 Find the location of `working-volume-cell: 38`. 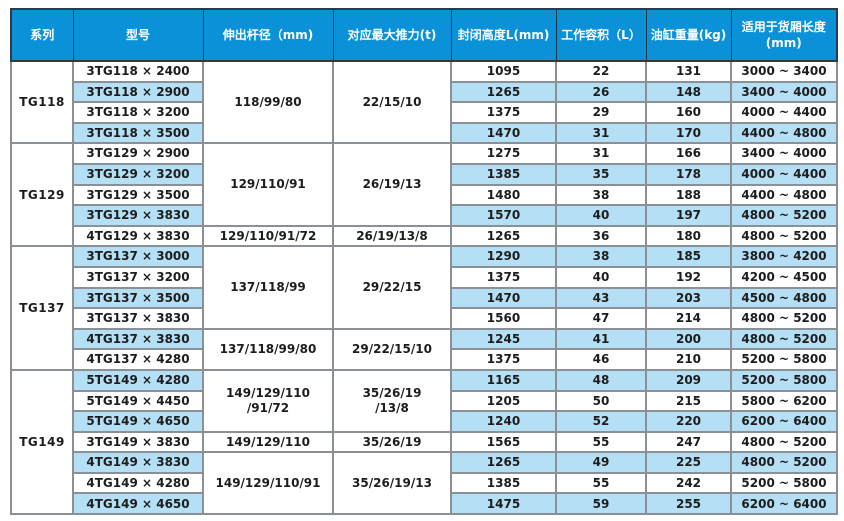

working-volume-cell: 38 is located at coordinates (601, 195).